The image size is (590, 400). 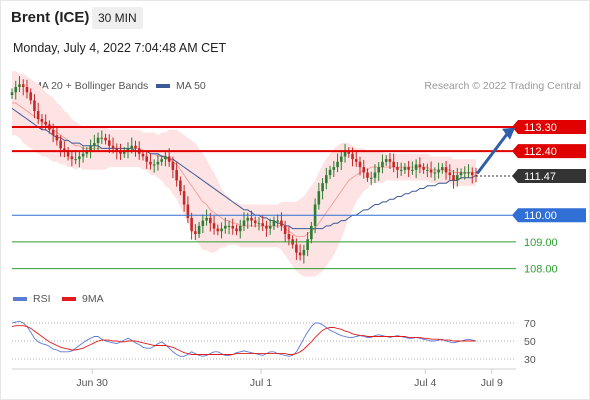 What do you see at coordinates (540, 152) in the screenshot?
I see `level-label-resistance: 112.40` at bounding box center [540, 152].